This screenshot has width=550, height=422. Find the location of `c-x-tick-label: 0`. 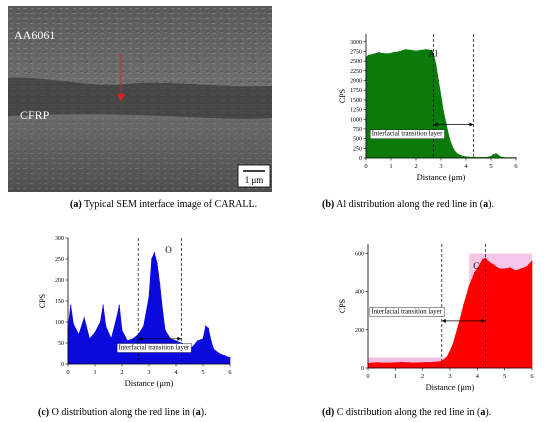

c-x-tick-label: 0 is located at coordinates (367, 376).